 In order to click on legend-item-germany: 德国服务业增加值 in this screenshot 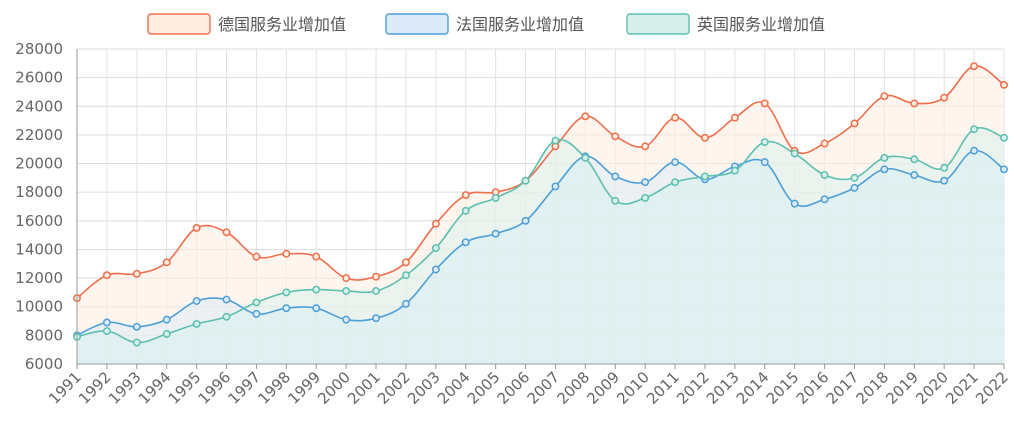, I will do `click(246, 24)`.